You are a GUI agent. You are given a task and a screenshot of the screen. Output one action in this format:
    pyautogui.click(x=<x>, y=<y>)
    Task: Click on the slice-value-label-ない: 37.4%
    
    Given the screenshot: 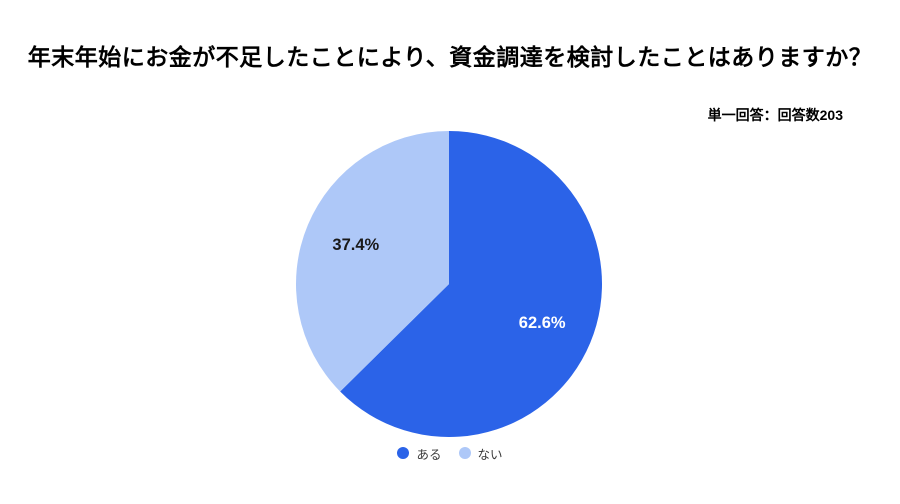 What is the action you would take?
    pyautogui.click(x=355, y=245)
    